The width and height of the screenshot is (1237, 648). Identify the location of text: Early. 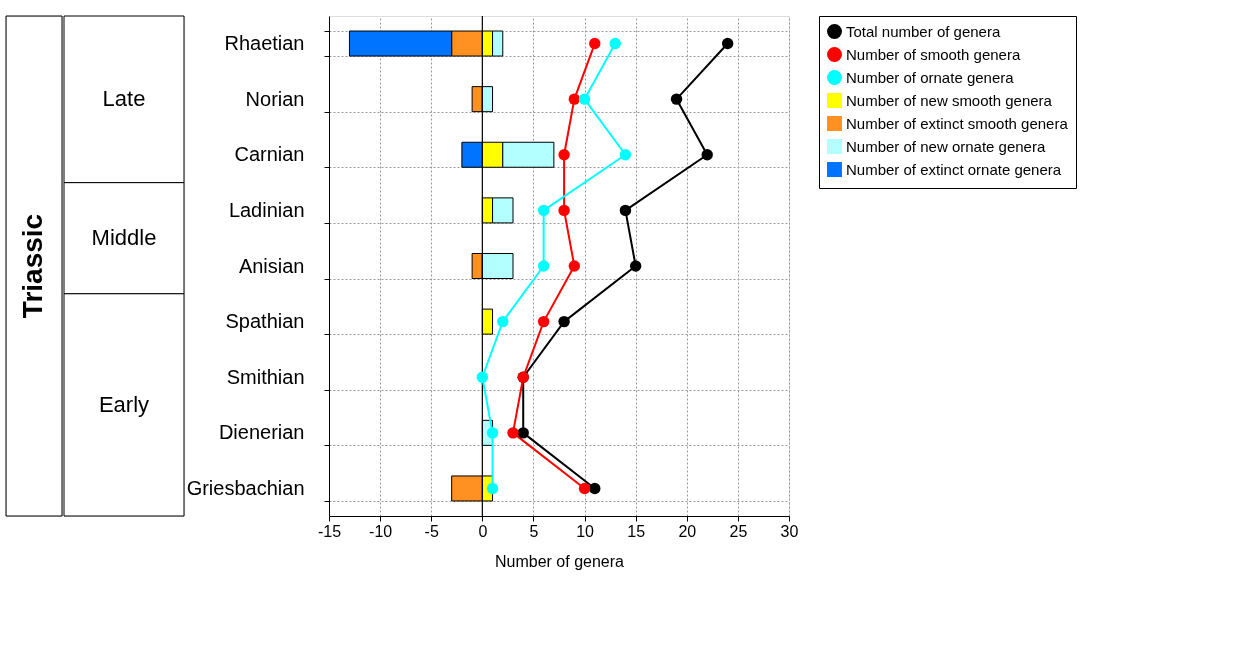
(124, 404).